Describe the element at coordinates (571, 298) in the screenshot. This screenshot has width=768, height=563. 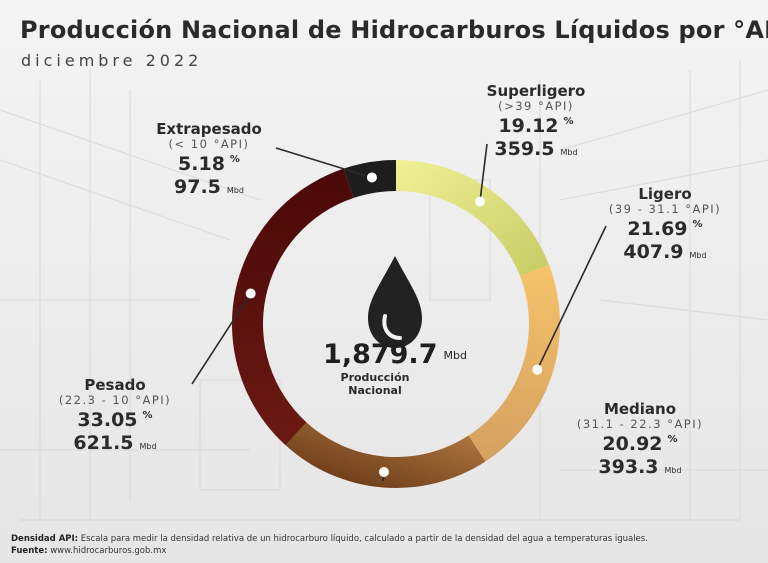
I see `leader-line-ligero` at that location.